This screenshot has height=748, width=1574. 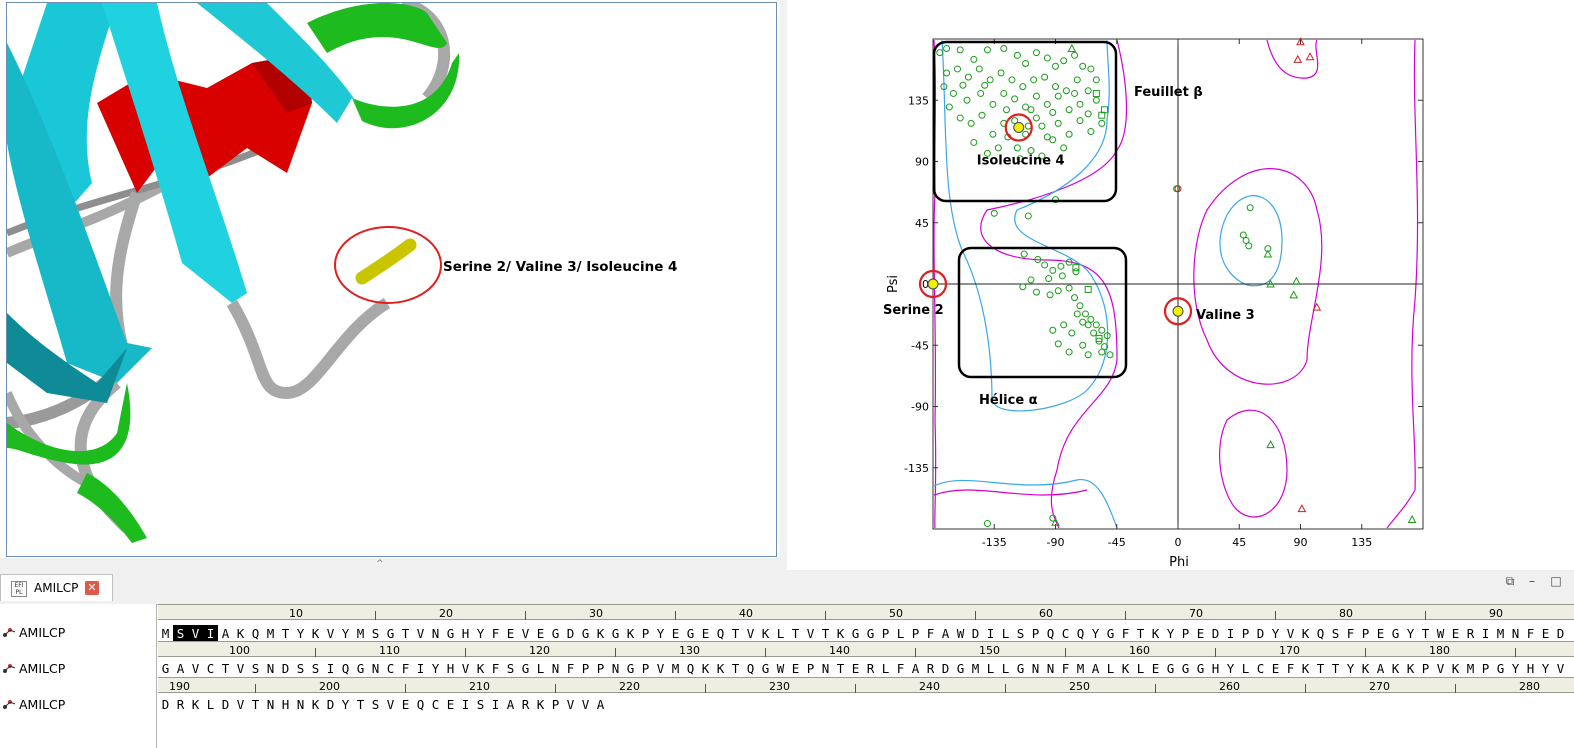 What do you see at coordinates (783, 284) in the screenshot?
I see `vertical-splitter` at bounding box center [783, 284].